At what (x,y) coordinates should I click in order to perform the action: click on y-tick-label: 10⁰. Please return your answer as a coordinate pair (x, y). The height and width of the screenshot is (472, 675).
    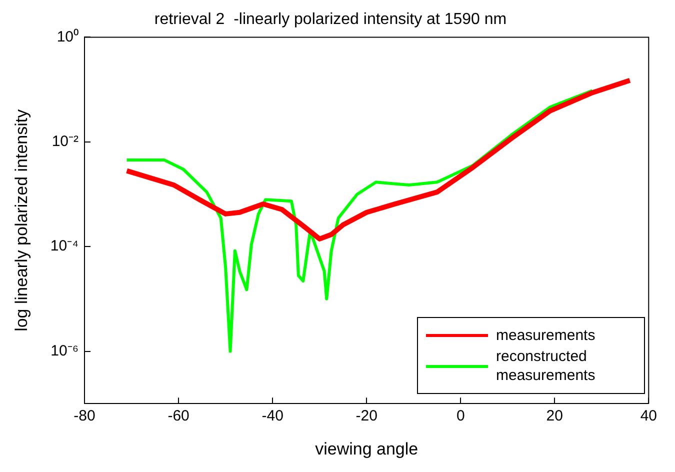
    Looking at the image, I should click on (67, 37).